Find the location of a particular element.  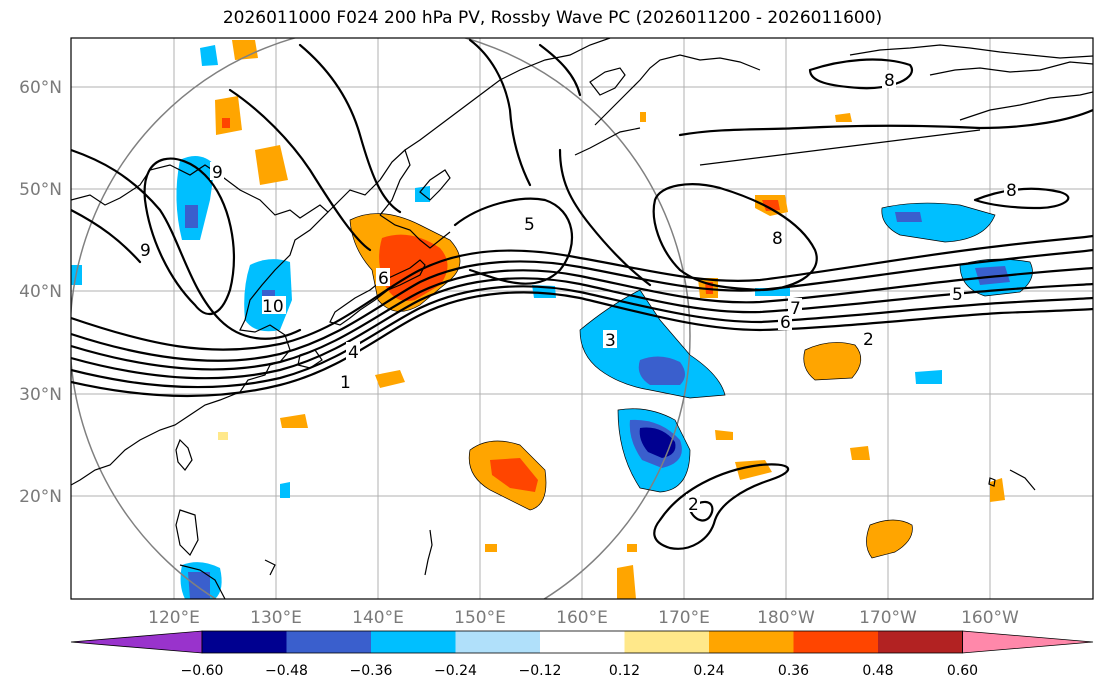

lat-label: 30°N is located at coordinates (40, 395).